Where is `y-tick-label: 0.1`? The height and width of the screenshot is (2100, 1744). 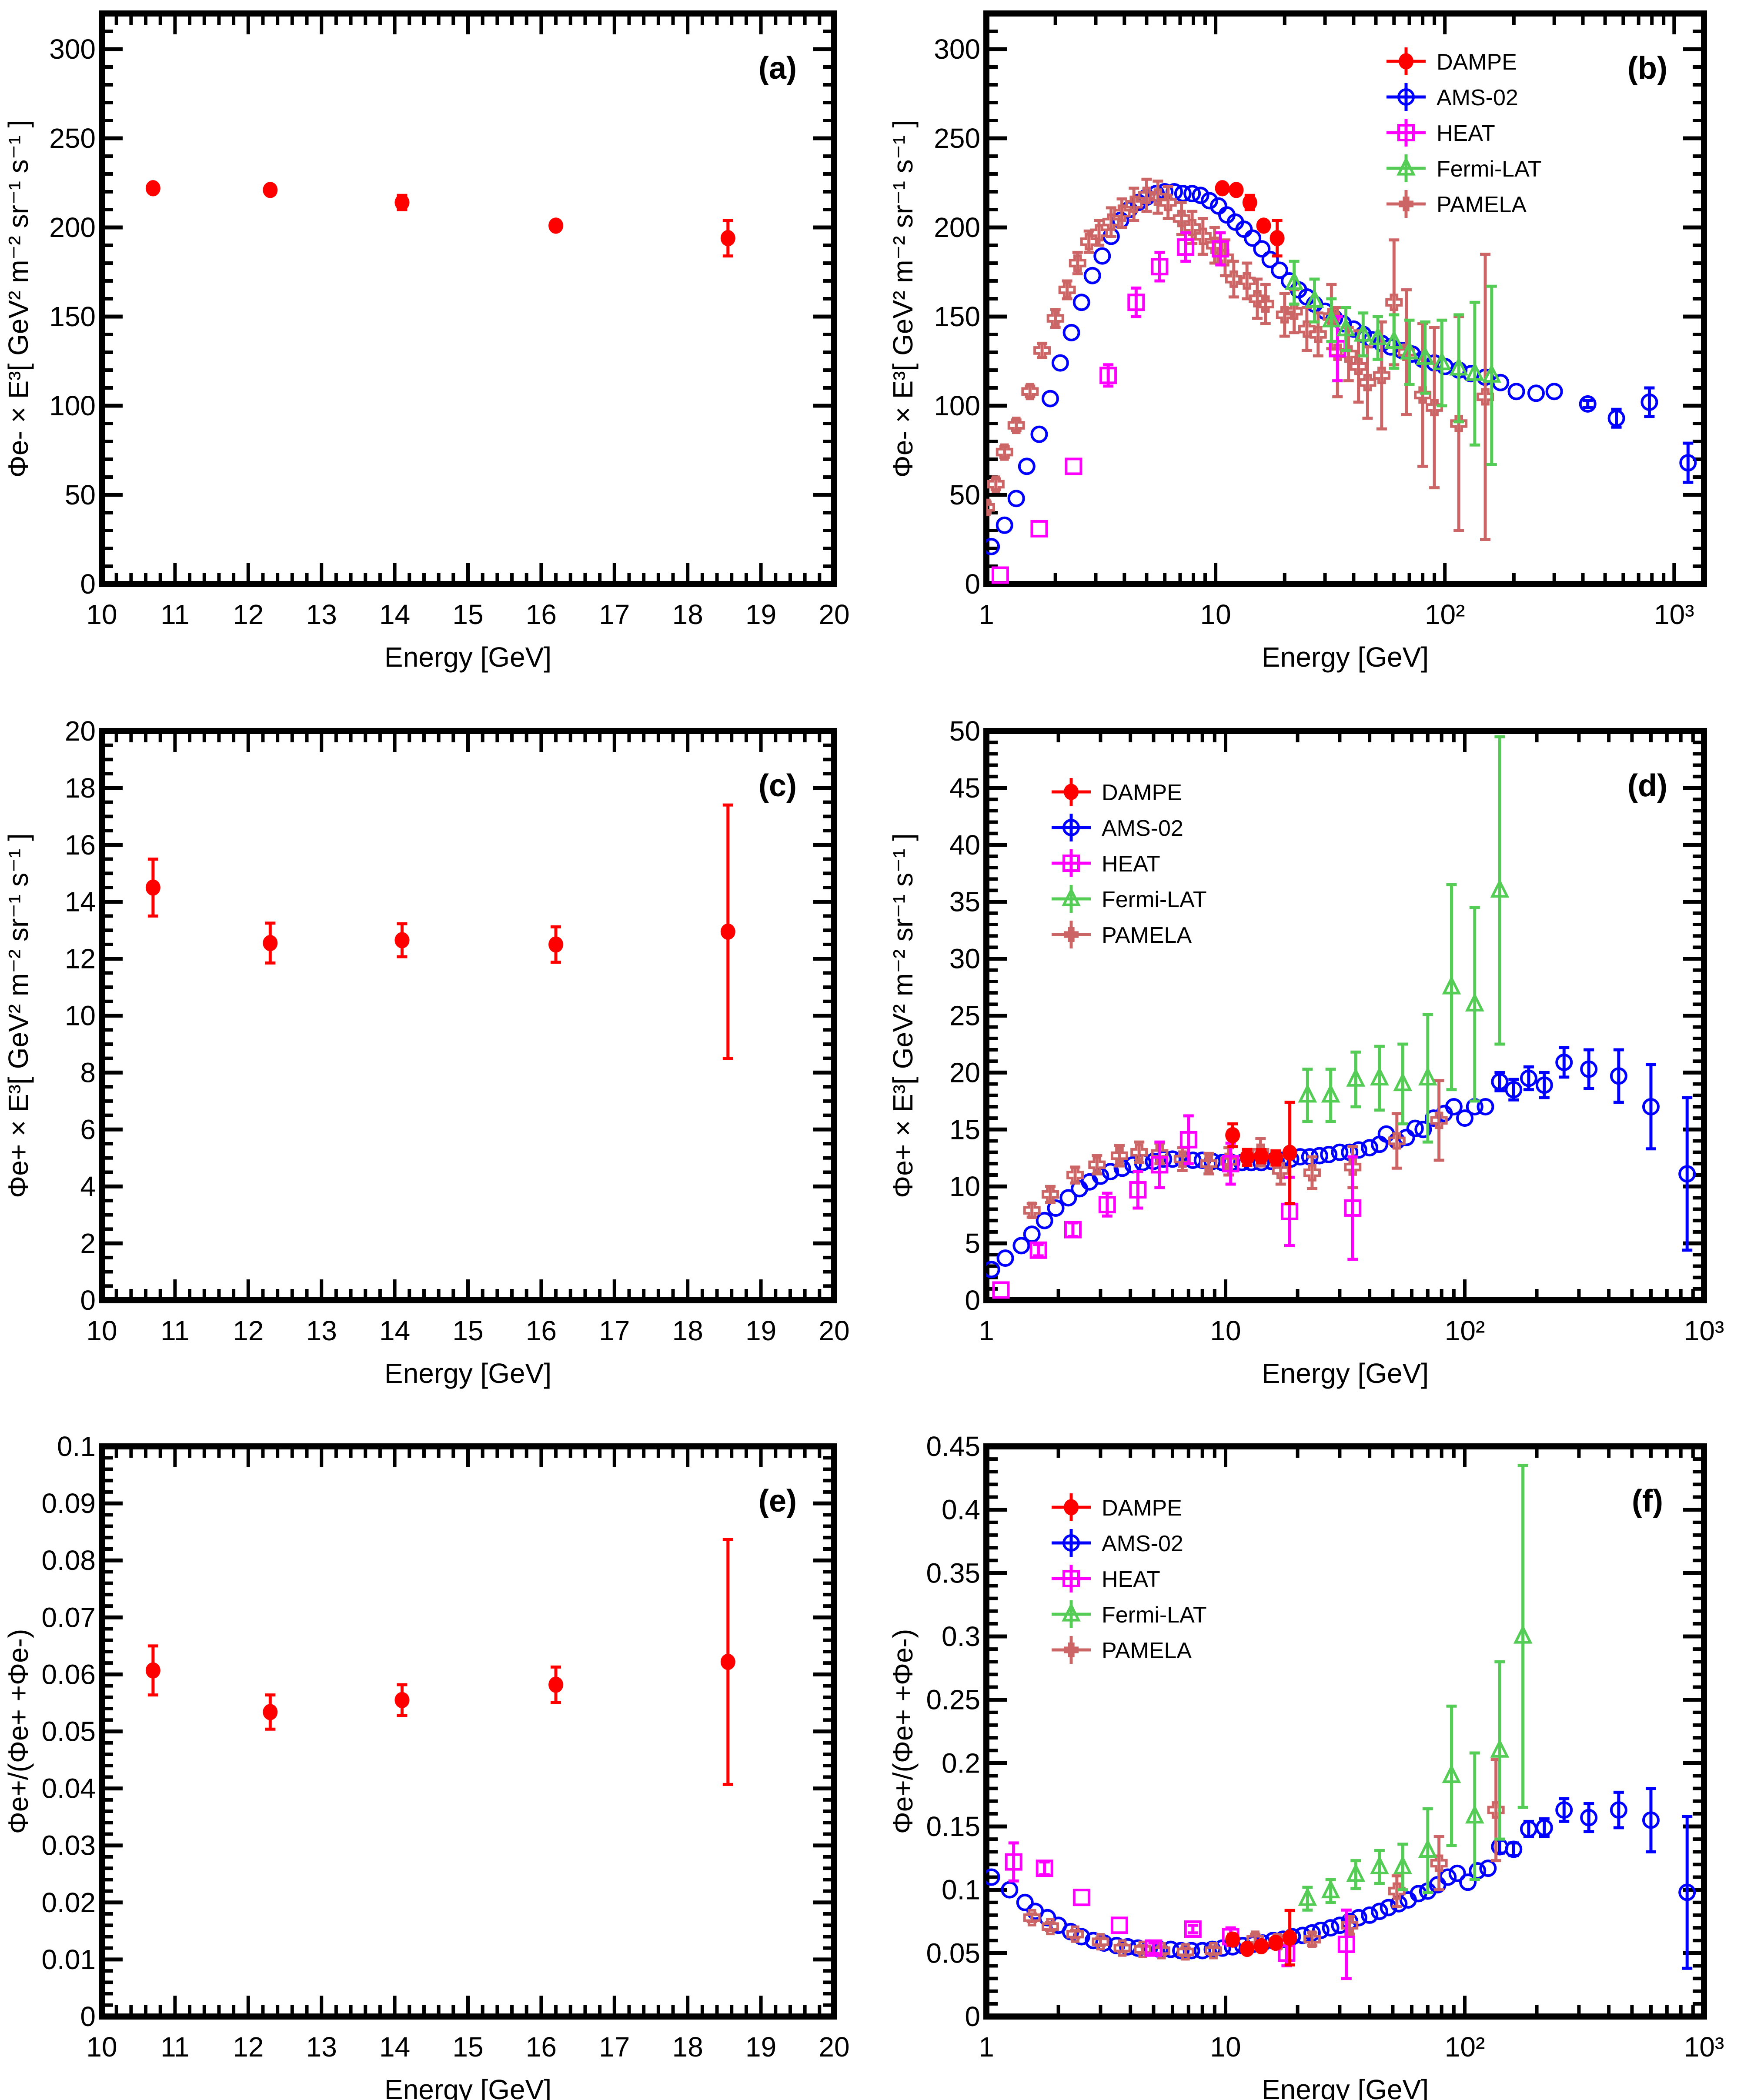
y-tick-label: 0.1 is located at coordinates (77, 1447).